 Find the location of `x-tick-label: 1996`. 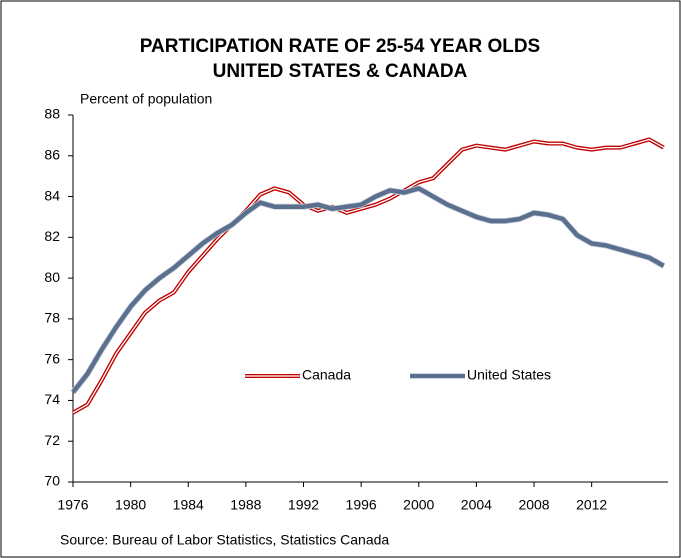

x-tick-label: 1996 is located at coordinates (361, 505).